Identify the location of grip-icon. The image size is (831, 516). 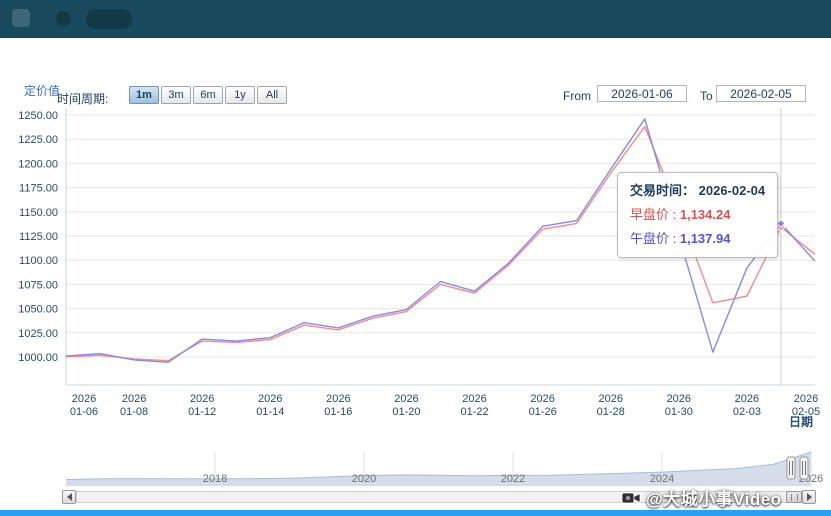
(794, 497).